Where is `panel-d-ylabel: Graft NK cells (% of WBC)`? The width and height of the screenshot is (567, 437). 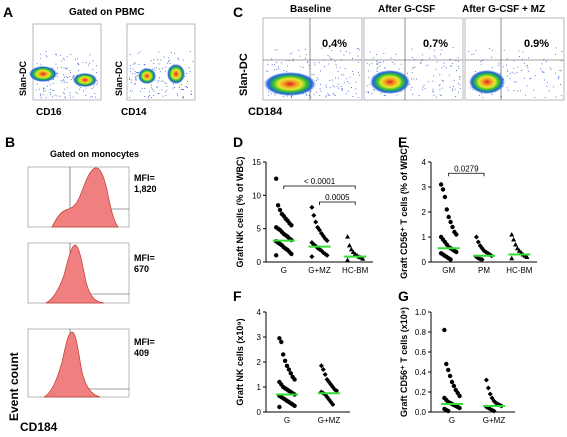 panel-d-ylabel: Graft NK cells (% of WBC) is located at coordinates (240, 211).